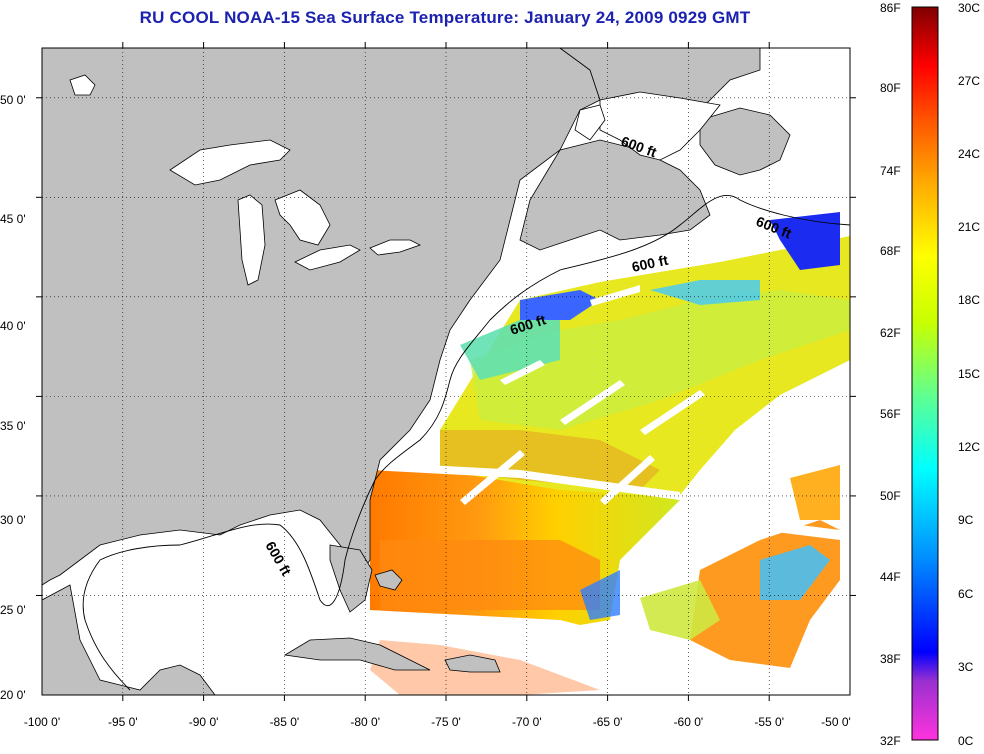  What do you see at coordinates (890, 251) in the screenshot?
I see `colorbar-f-label: 68F` at bounding box center [890, 251].